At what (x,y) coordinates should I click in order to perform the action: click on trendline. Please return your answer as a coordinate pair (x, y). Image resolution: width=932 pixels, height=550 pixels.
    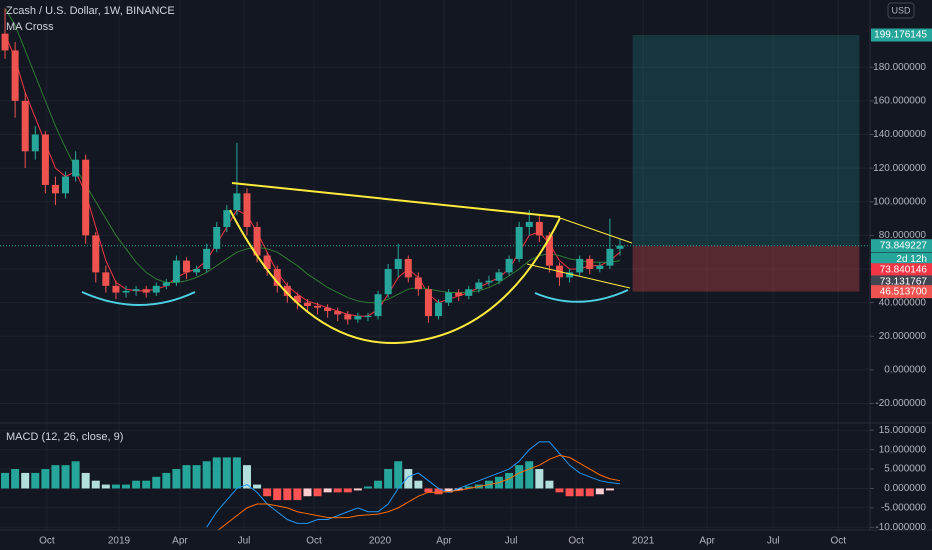
    Looking at the image, I should click on (396, 200).